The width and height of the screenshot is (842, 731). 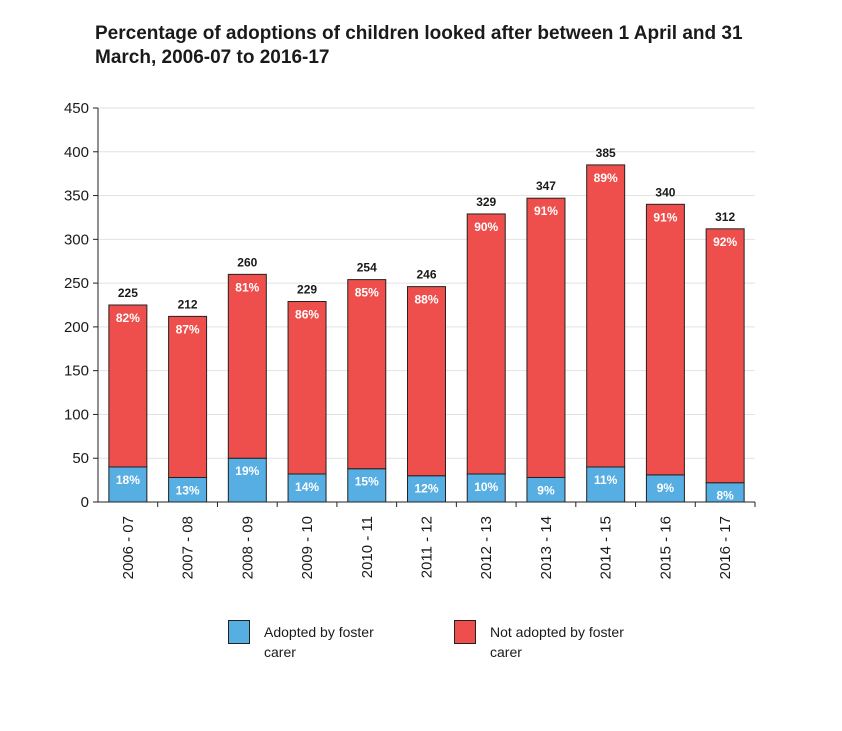 What do you see at coordinates (307, 289) in the screenshot?
I see `bar-total-label: 229` at bounding box center [307, 289].